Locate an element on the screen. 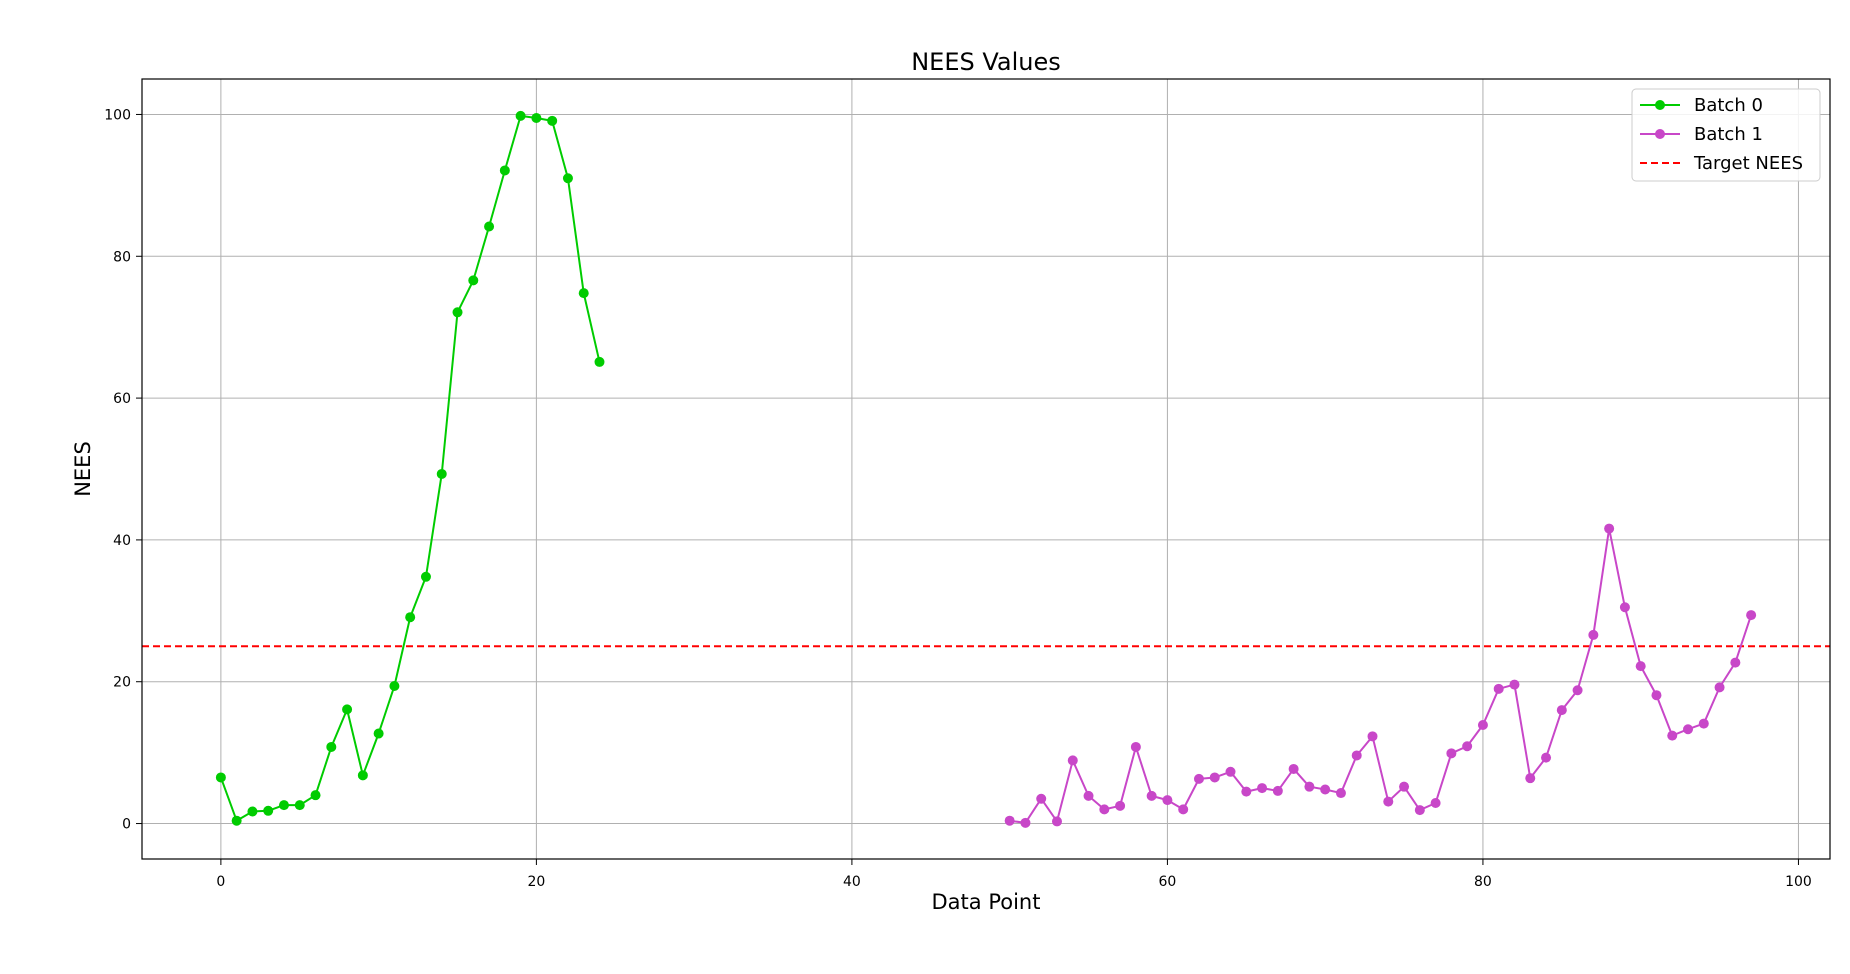 This screenshot has height=974, width=1850. x-tick-label: 0 is located at coordinates (220, 882).